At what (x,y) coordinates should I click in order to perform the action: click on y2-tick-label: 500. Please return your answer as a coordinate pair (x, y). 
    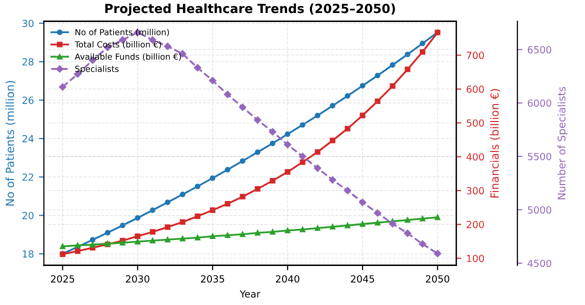
    Looking at the image, I should click on (475, 123).